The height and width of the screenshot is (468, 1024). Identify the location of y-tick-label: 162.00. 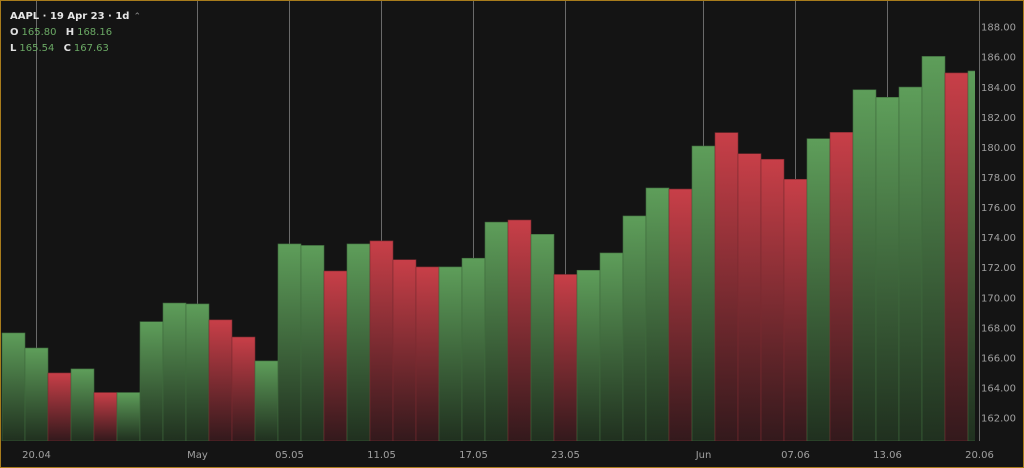
(998, 419).